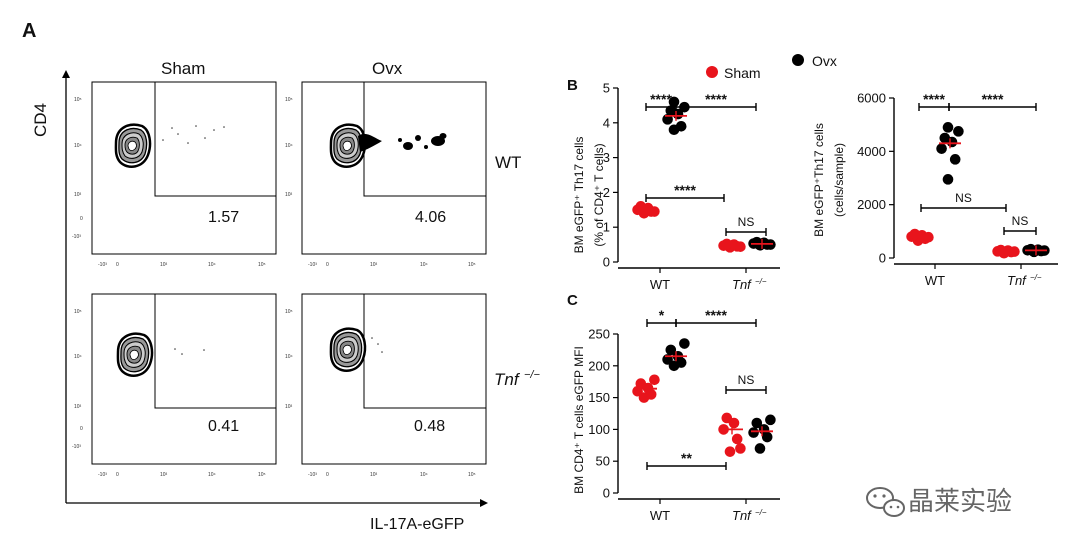  I want to click on y-tick-label: 100, so click(599, 429).